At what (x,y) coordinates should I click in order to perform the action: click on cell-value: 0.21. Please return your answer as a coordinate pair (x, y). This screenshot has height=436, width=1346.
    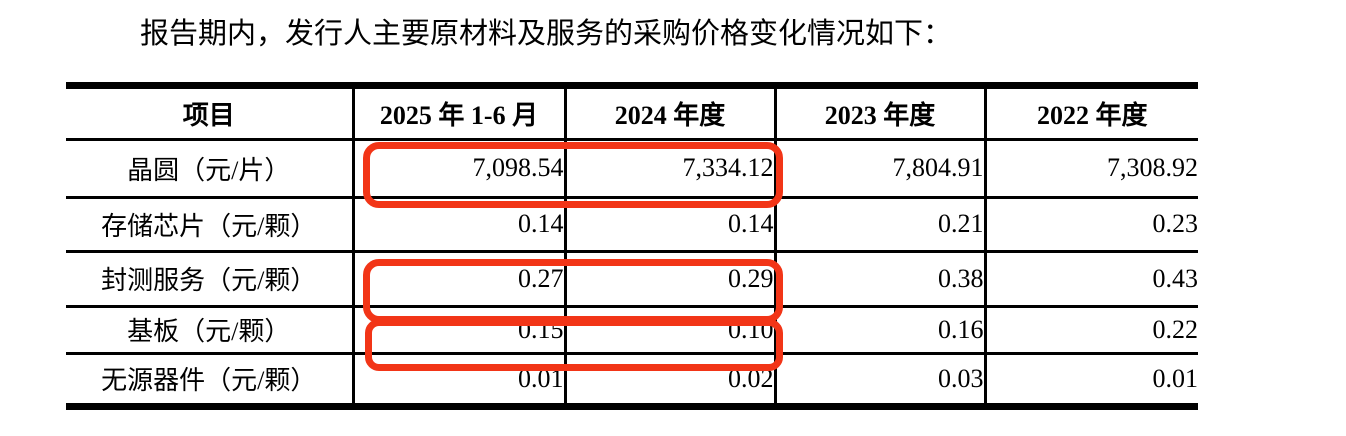
    Looking at the image, I should click on (879, 225).